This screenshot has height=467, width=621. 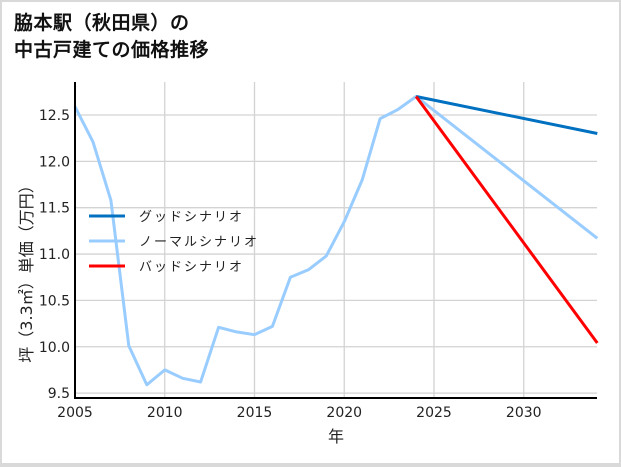 I want to click on y-tick-label: 11.0, so click(x=54, y=255).